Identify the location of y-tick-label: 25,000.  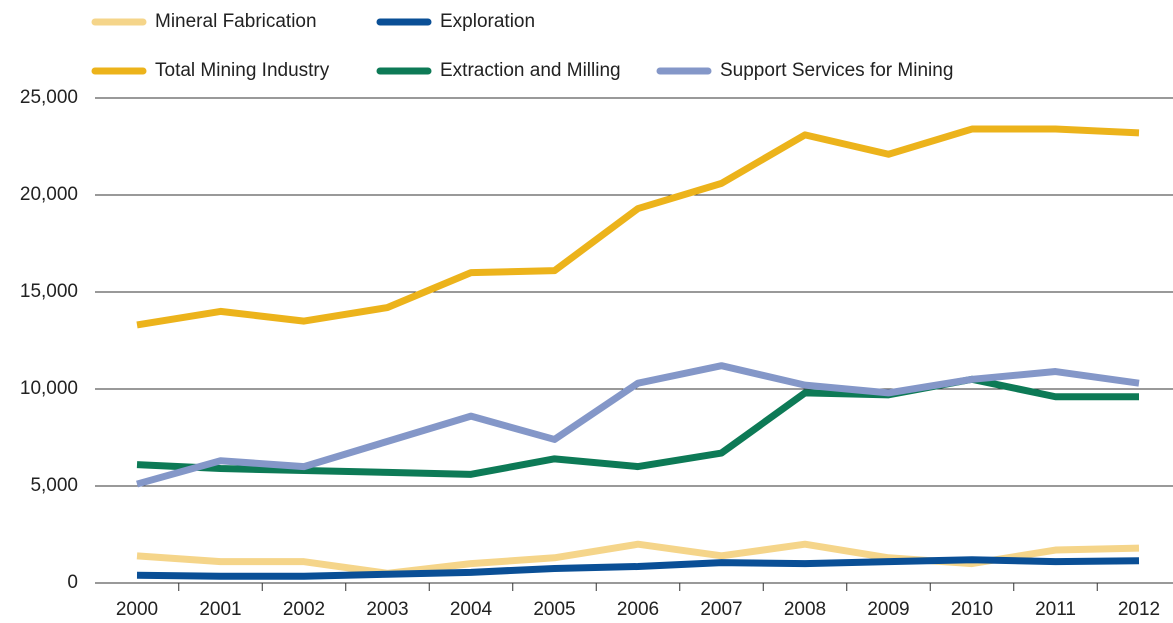
(49, 97).